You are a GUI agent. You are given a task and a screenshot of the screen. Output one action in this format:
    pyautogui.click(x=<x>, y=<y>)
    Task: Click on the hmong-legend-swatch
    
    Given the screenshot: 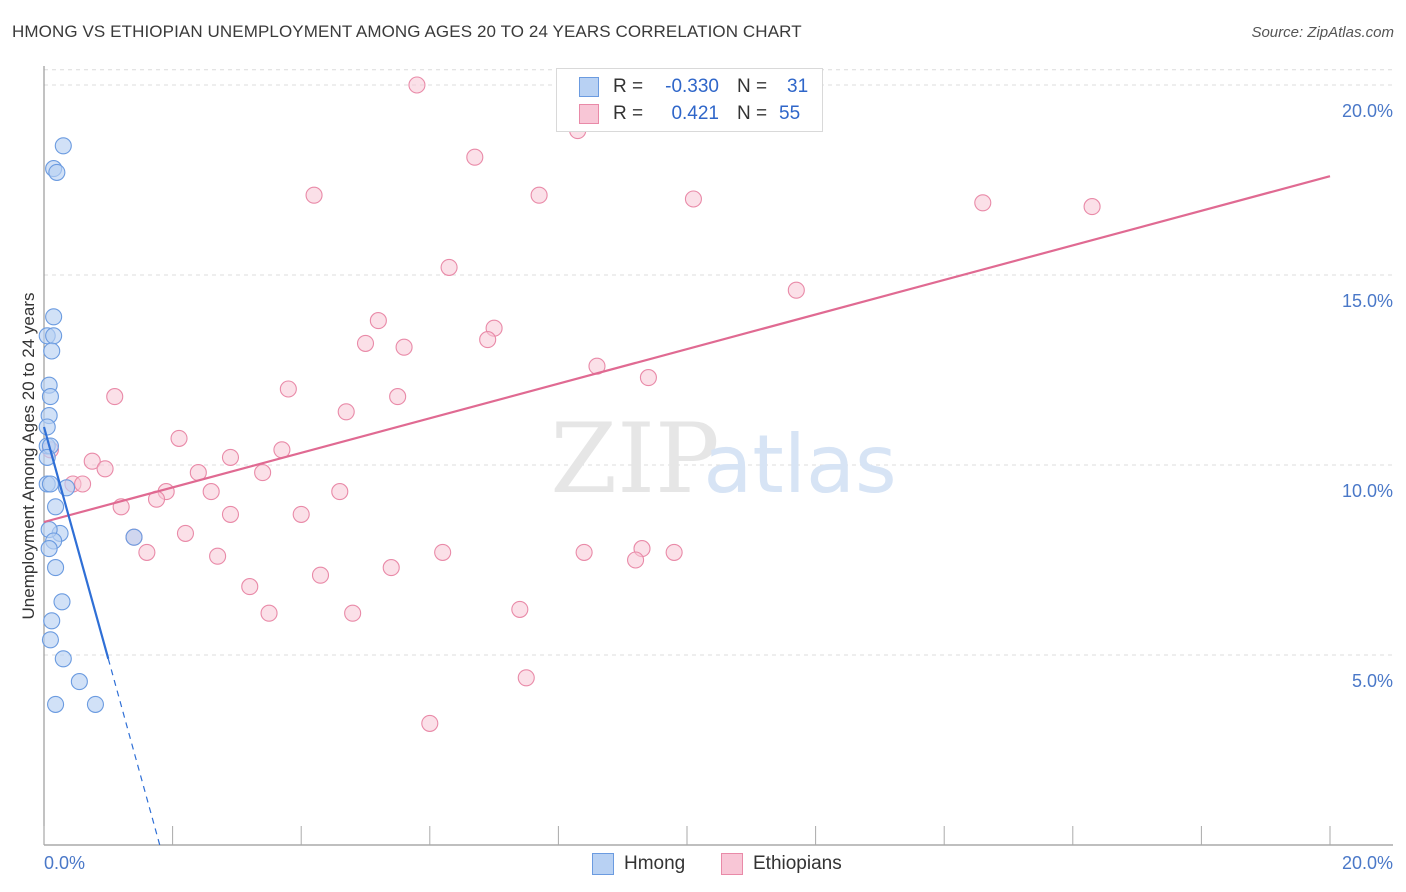 What is the action you would take?
    pyautogui.click(x=603, y=864)
    